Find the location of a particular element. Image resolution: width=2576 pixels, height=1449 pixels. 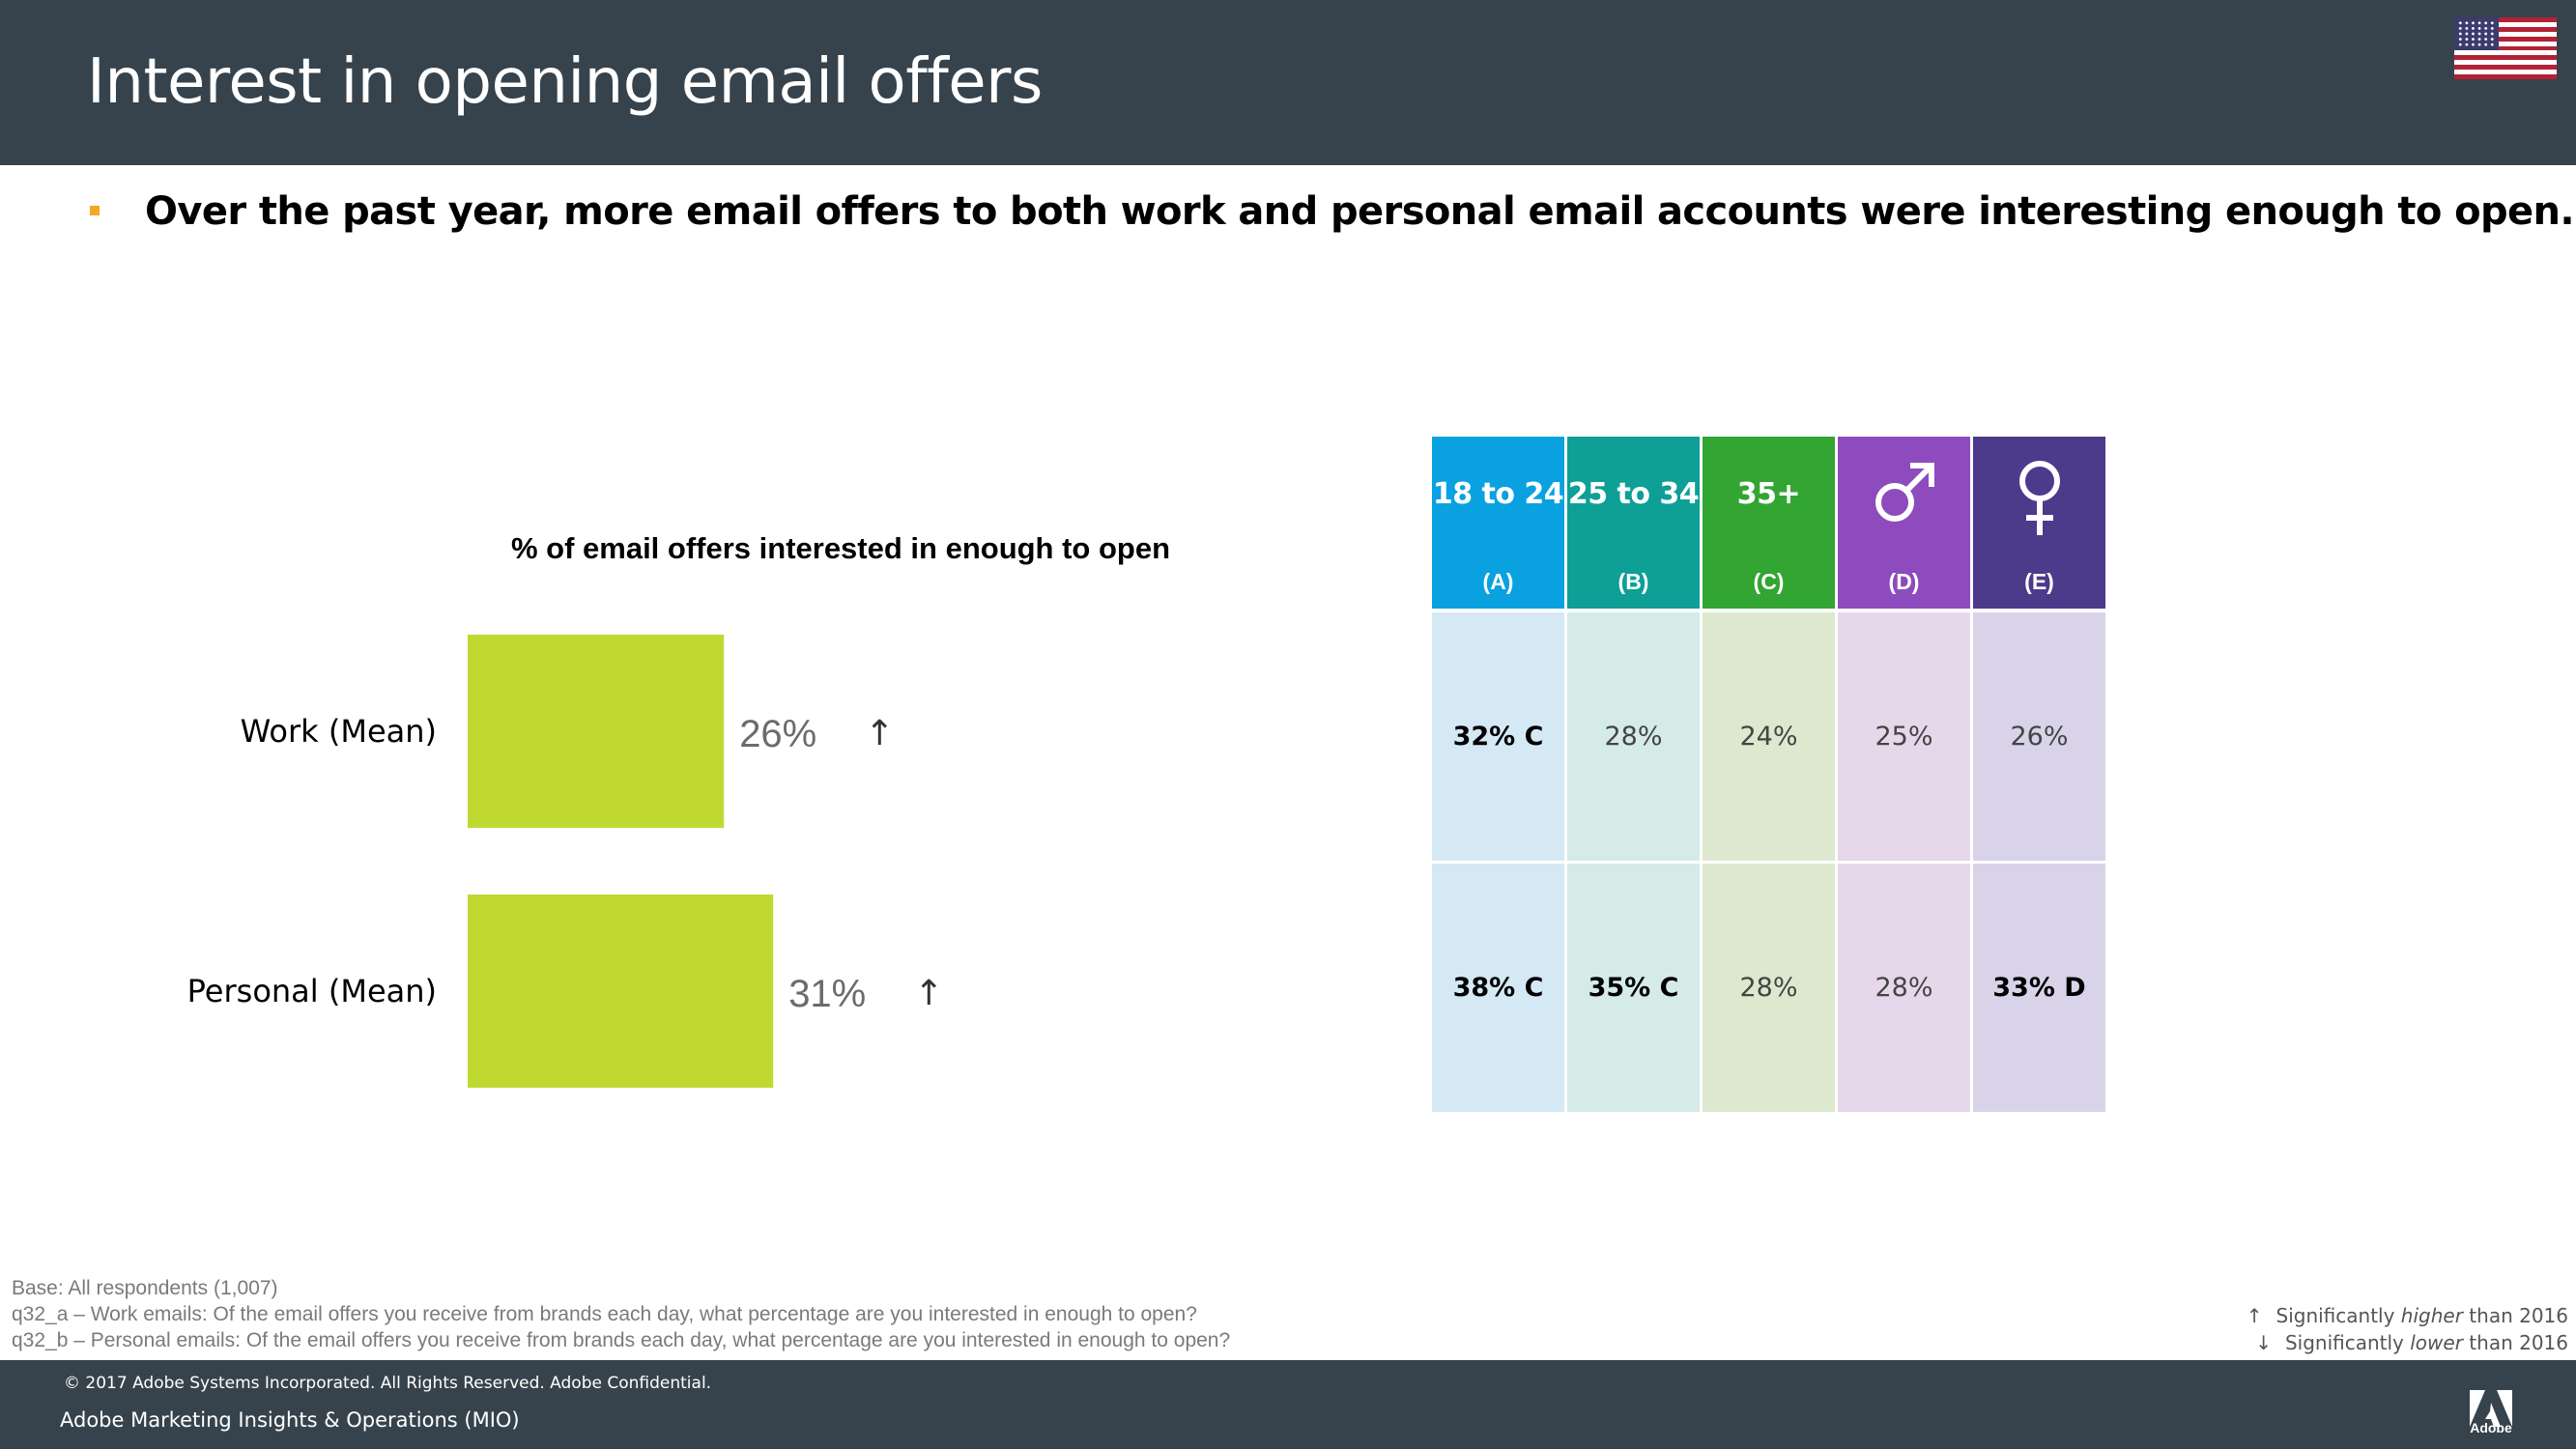

female-symbol-icon is located at coordinates (2039, 500).